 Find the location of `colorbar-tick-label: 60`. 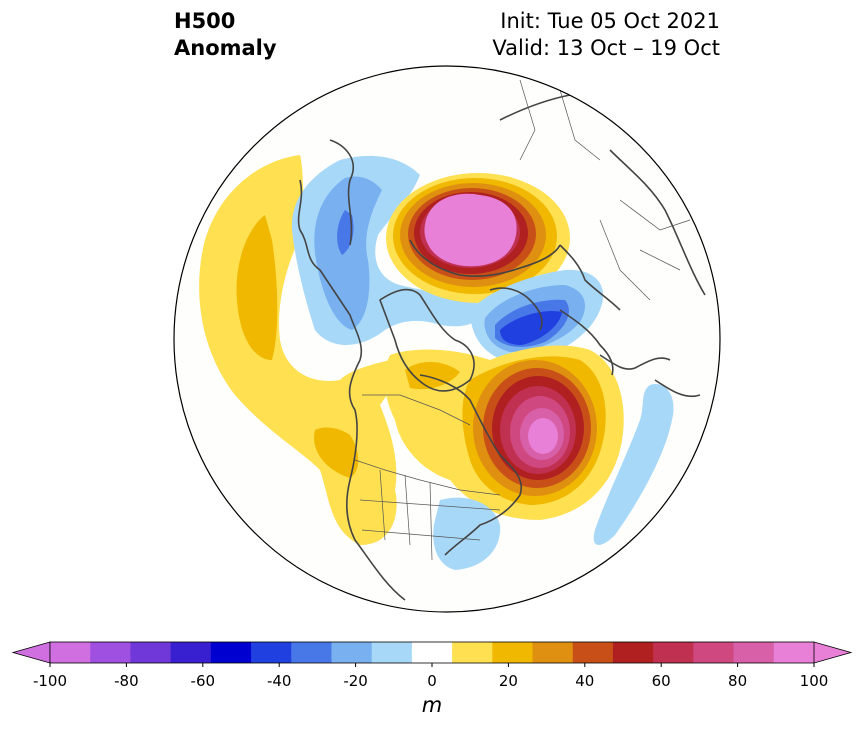

colorbar-tick-label: 60 is located at coordinates (661, 681).